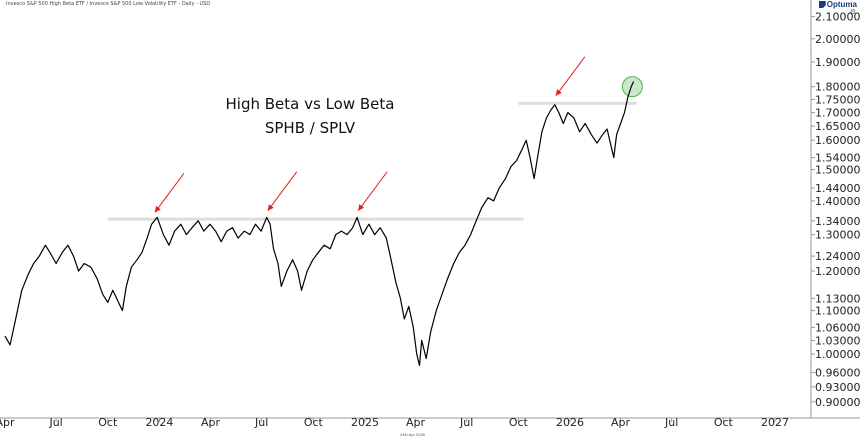  Describe the element at coordinates (837, 158) in the screenshot. I see `y-tick-label: 1.54000` at that location.